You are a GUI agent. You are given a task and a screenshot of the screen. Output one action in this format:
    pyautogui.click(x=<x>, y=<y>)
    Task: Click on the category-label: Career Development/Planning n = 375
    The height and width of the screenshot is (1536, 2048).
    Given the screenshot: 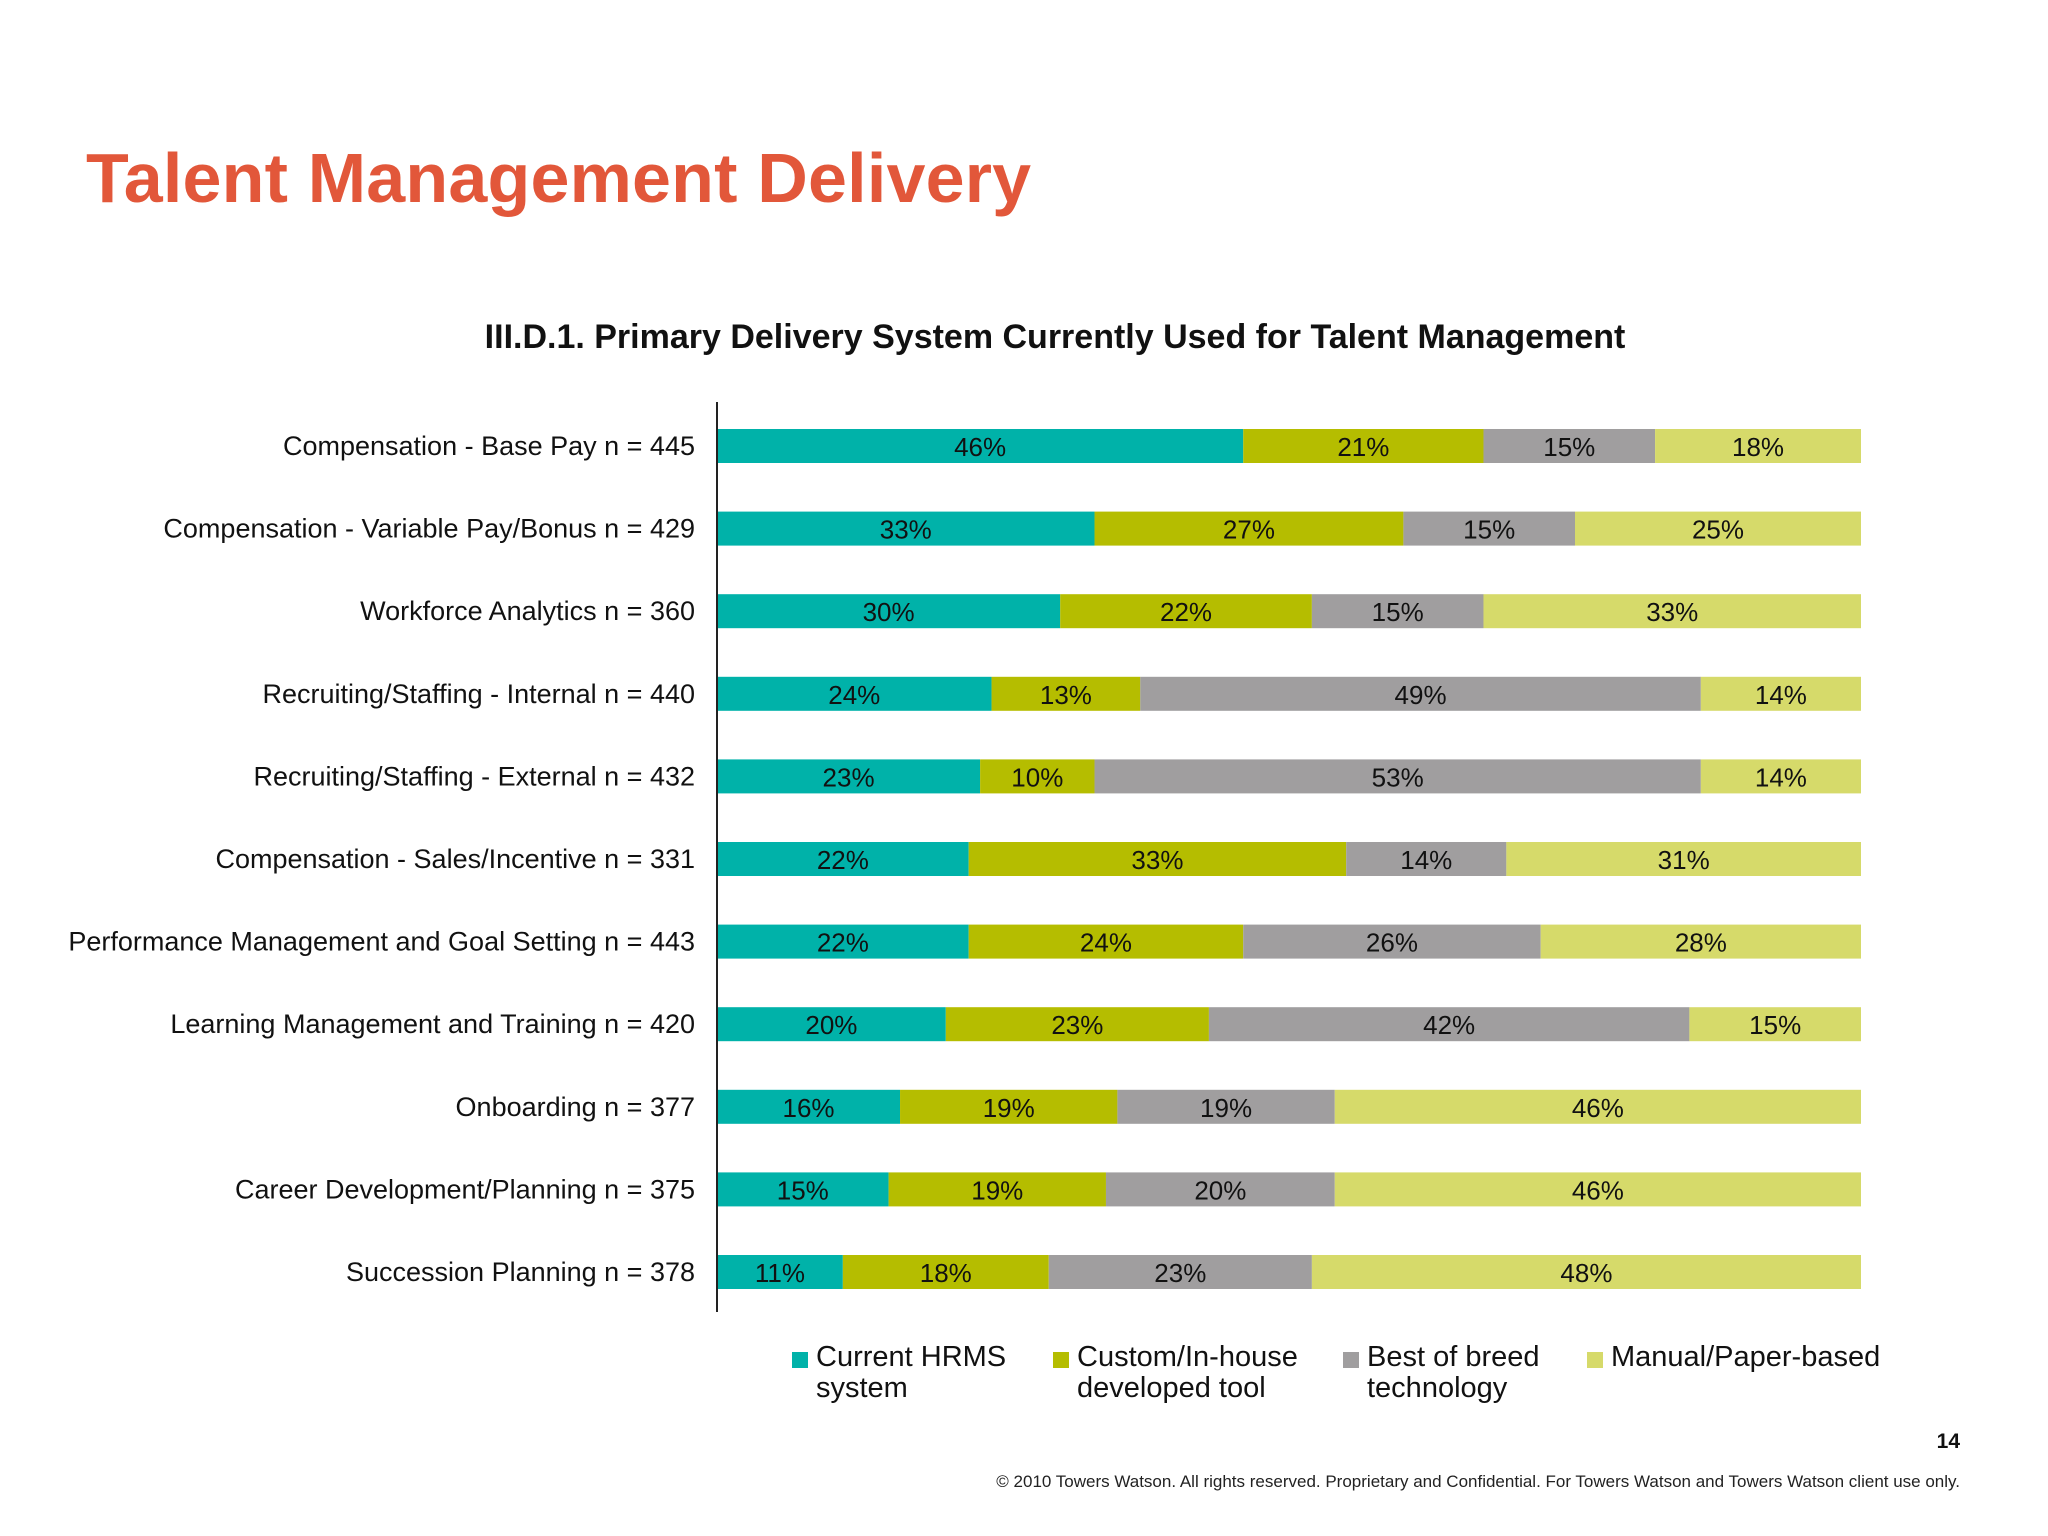 What is the action you would take?
    pyautogui.click(x=465, y=1189)
    